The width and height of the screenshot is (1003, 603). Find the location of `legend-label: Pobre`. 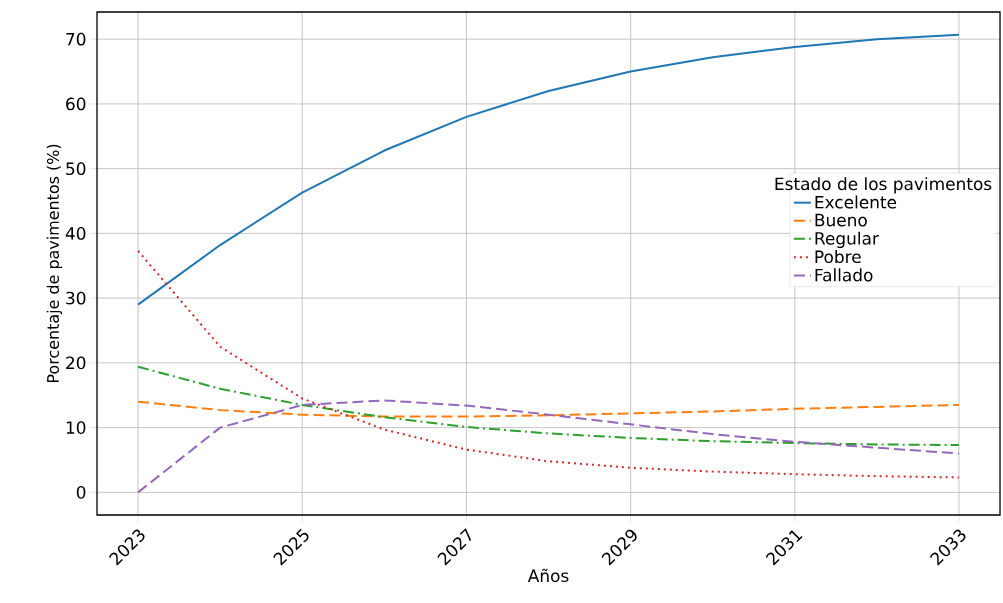

legend-label: Pobre is located at coordinates (838, 257).